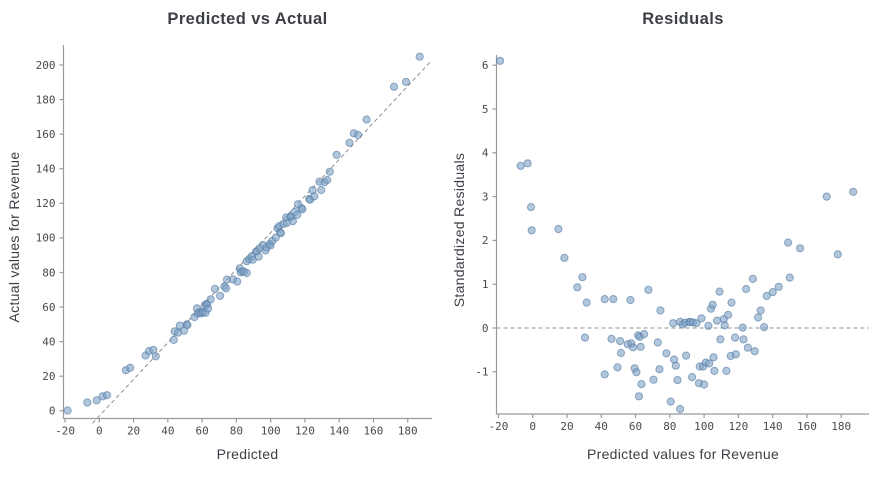 The height and width of the screenshot is (480, 882). Describe the element at coordinates (46, 65) in the screenshot. I see `y-tick-label: 200` at that location.